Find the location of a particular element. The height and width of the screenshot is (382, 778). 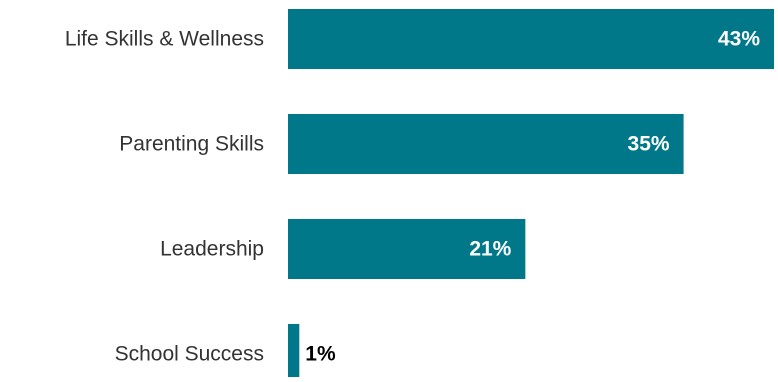

category-label-1: Parenting Skills is located at coordinates (191, 144).